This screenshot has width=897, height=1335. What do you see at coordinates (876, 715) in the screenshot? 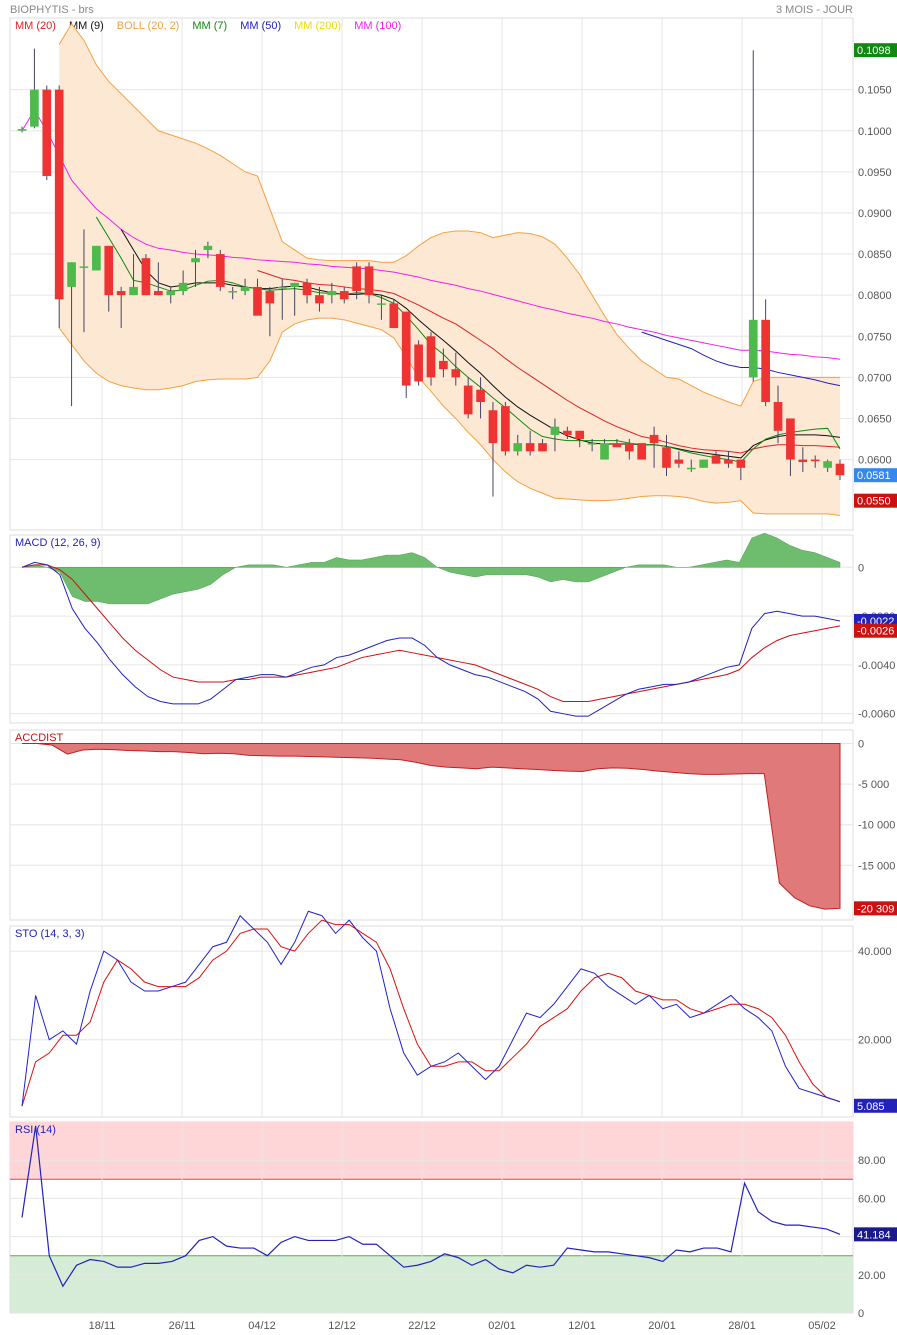
I see `y-tick-label: -0.0060` at bounding box center [876, 715].